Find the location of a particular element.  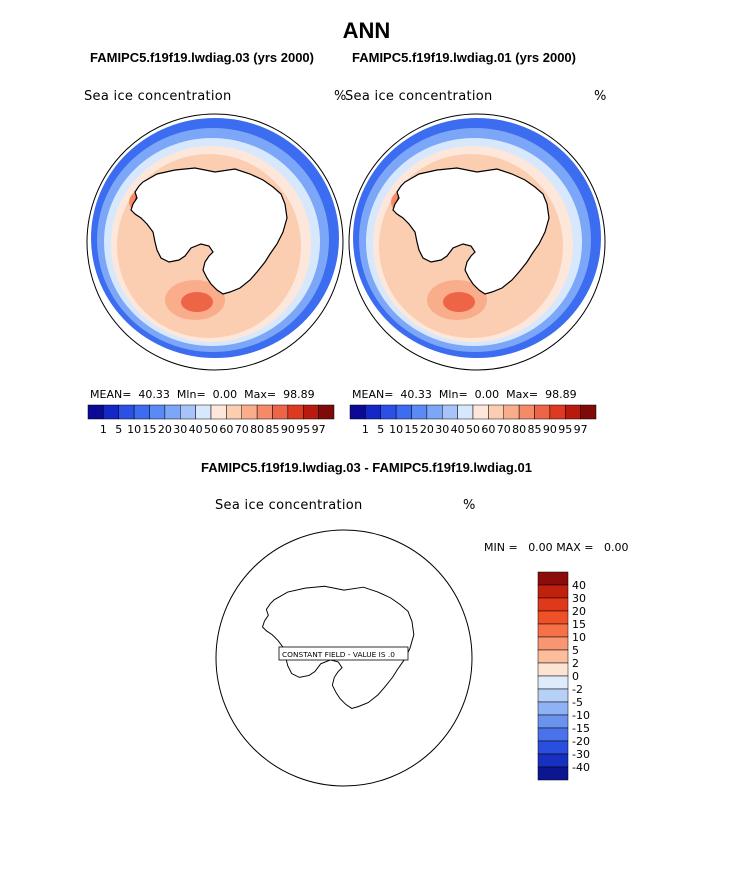

left-min-label: Mln= is located at coordinates (191, 394).